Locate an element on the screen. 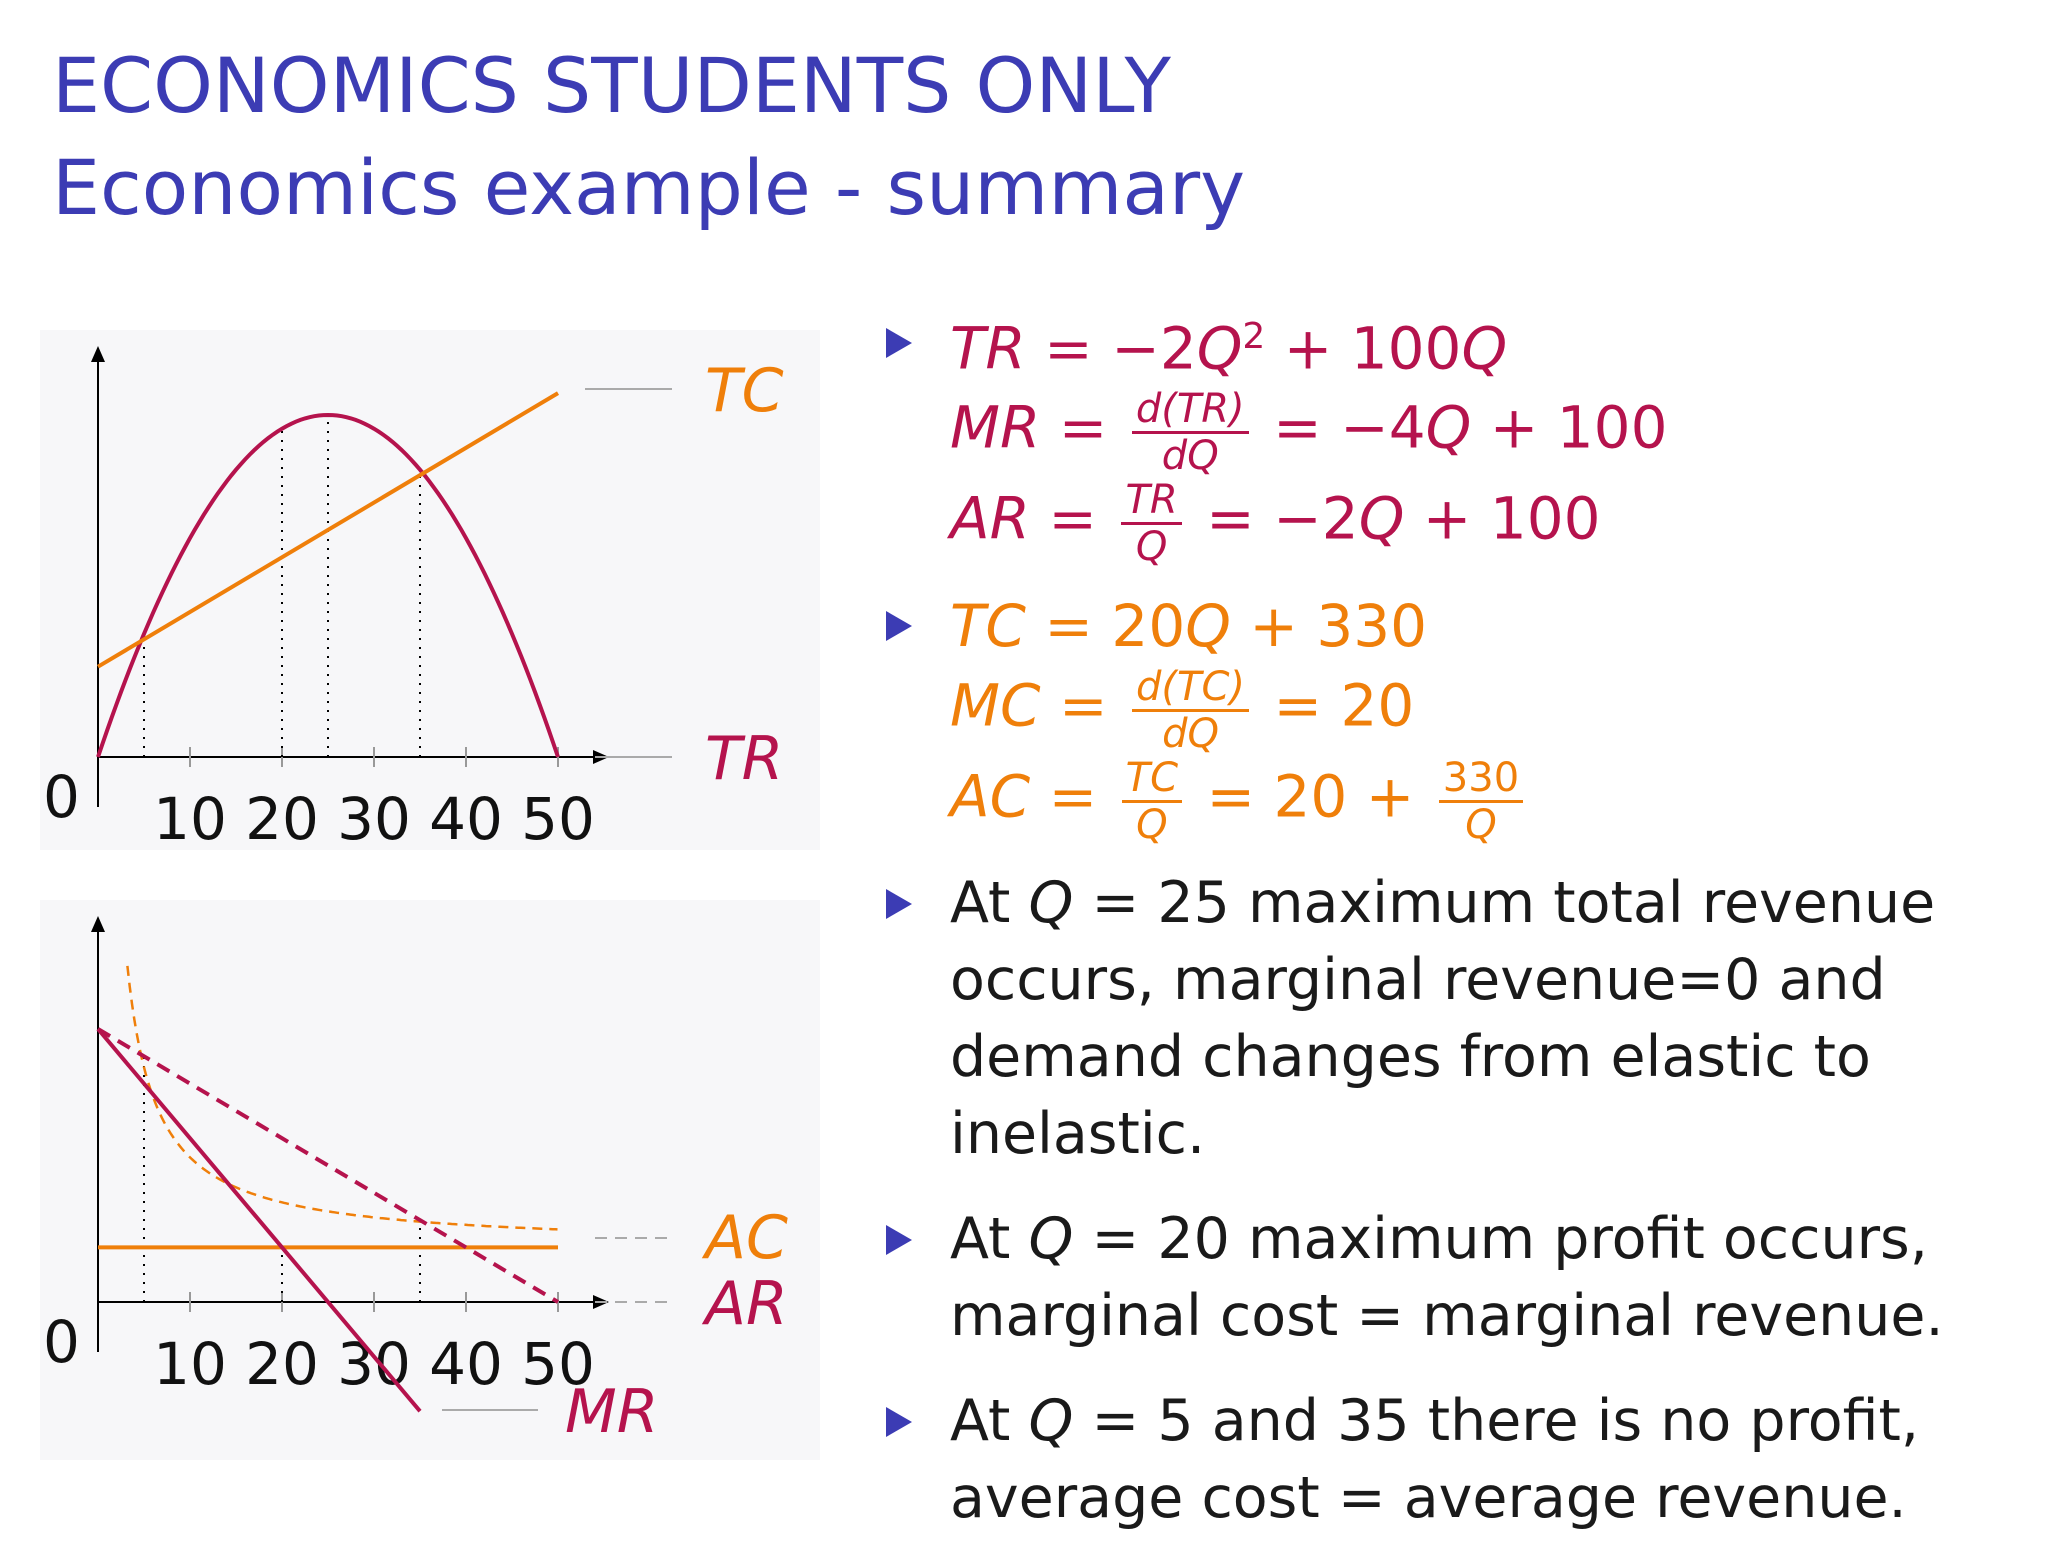 Image resolution: width=2048 pixels, height=1565 pixels. tr-curve is located at coordinates (328, 585).